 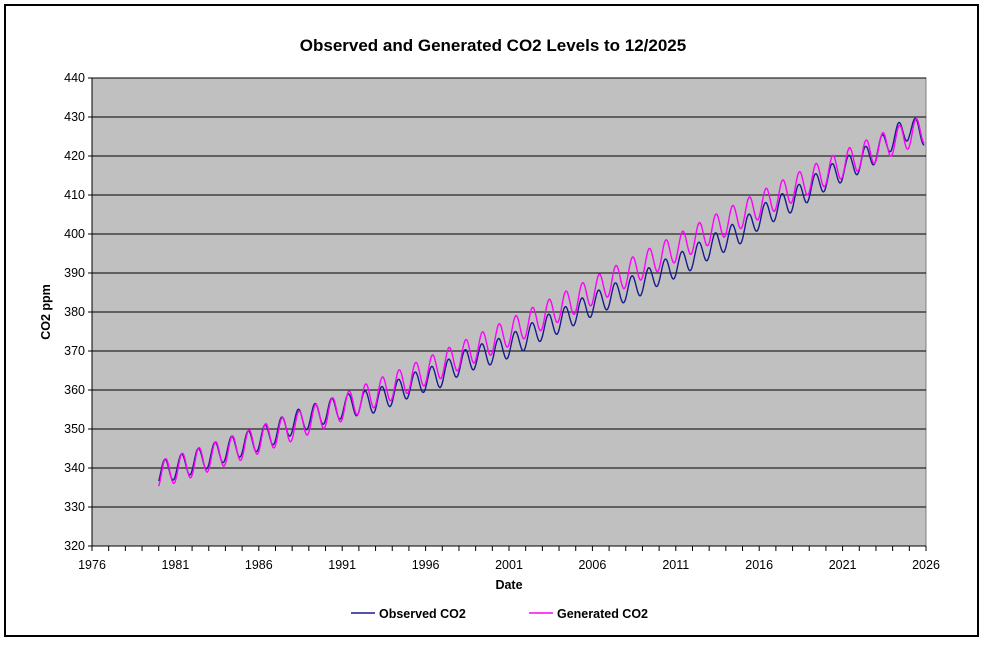 What do you see at coordinates (843, 565) in the screenshot?
I see `x-tick-label: 2021` at bounding box center [843, 565].